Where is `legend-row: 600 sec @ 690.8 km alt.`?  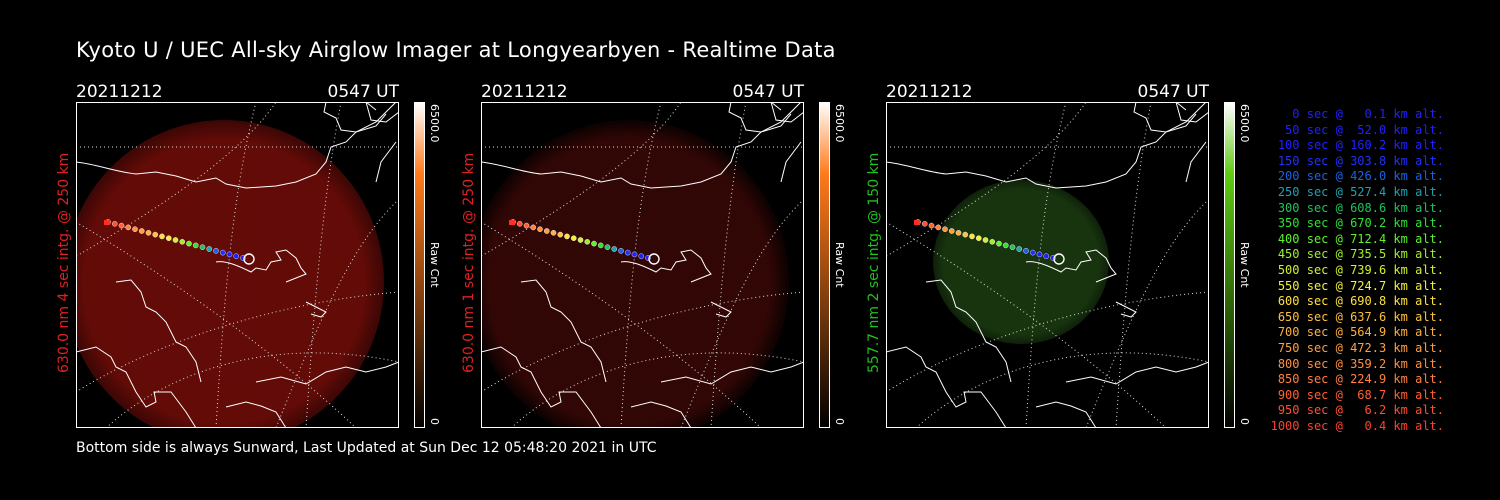
legend-row: 600 sec @ 690.8 km alt. is located at coordinates (1360, 301).